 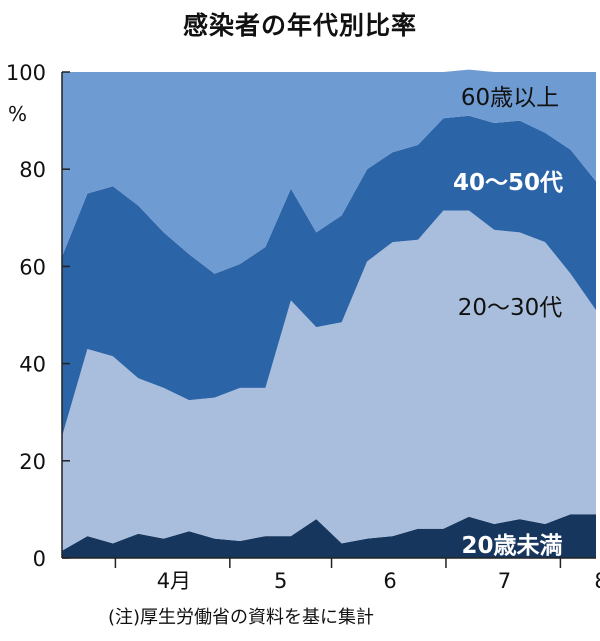 What do you see at coordinates (280, 581) in the screenshot?
I see `x-tick-label: 5` at bounding box center [280, 581].